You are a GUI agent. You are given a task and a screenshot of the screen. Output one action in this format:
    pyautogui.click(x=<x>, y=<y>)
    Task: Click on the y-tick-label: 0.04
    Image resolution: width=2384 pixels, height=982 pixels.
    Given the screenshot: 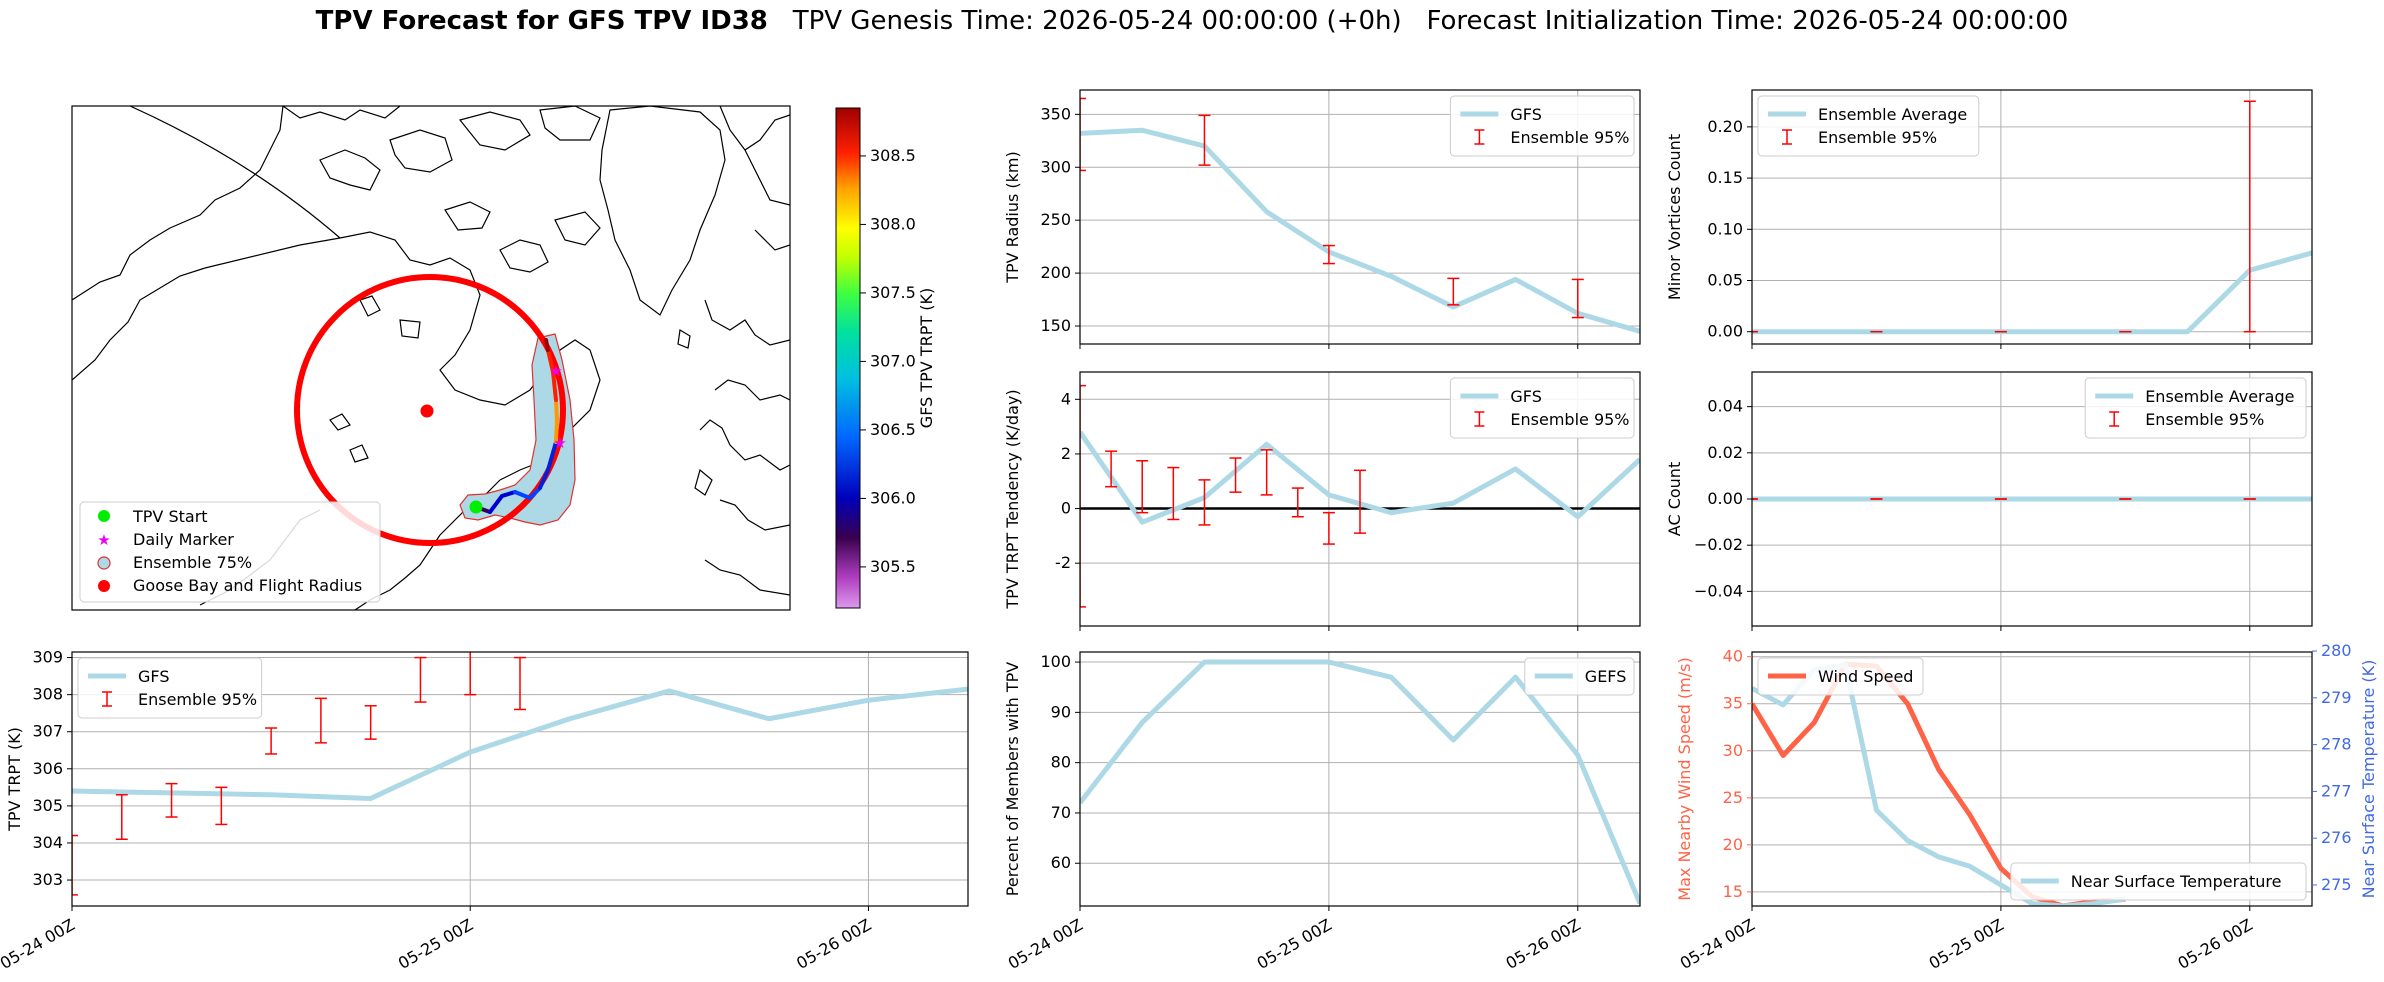 What is the action you would take?
    pyautogui.click(x=1725, y=406)
    